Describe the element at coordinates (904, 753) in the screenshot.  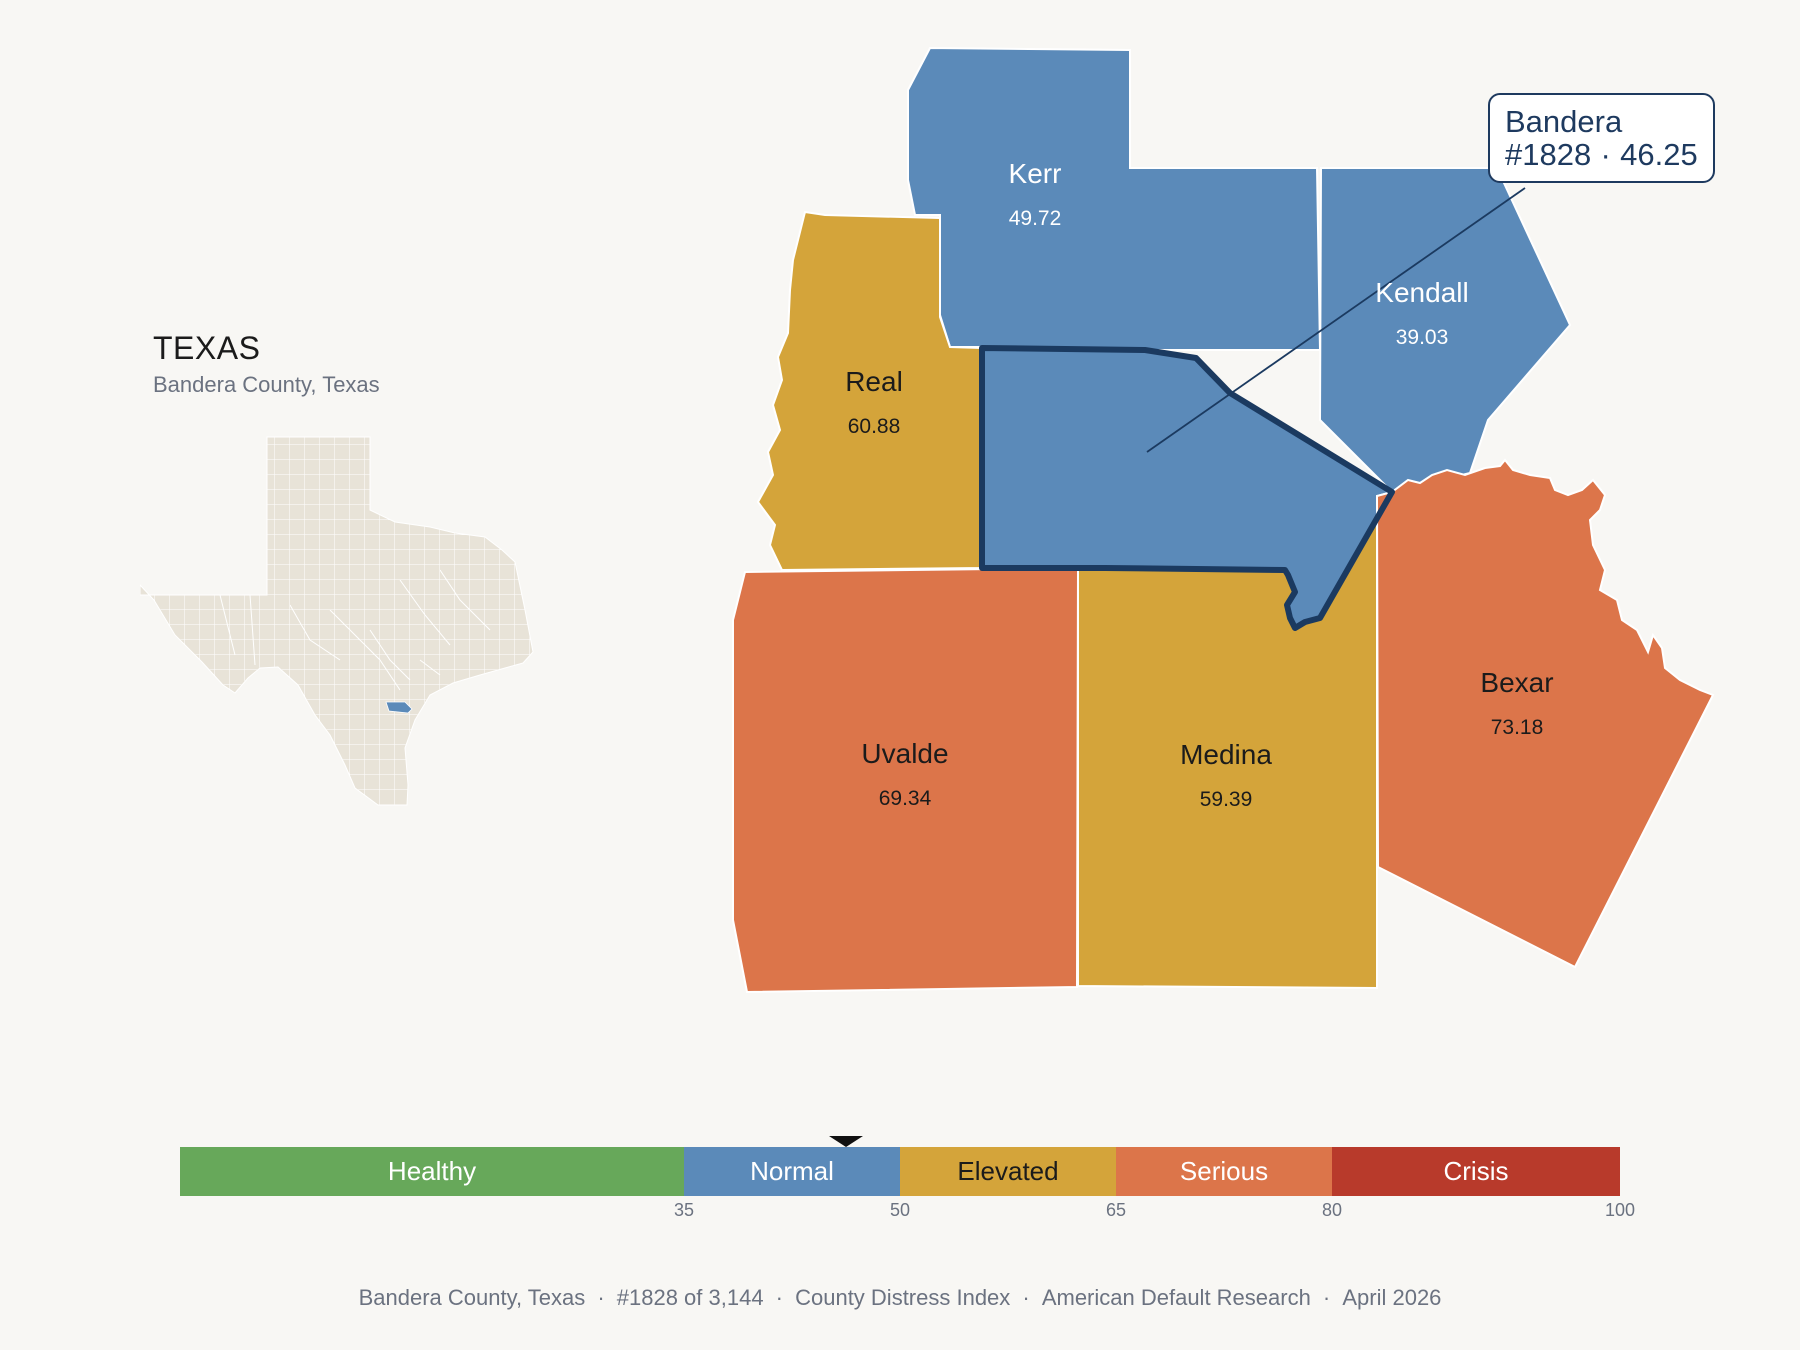
I see `label-uvalde-name: Uvalde` at that location.